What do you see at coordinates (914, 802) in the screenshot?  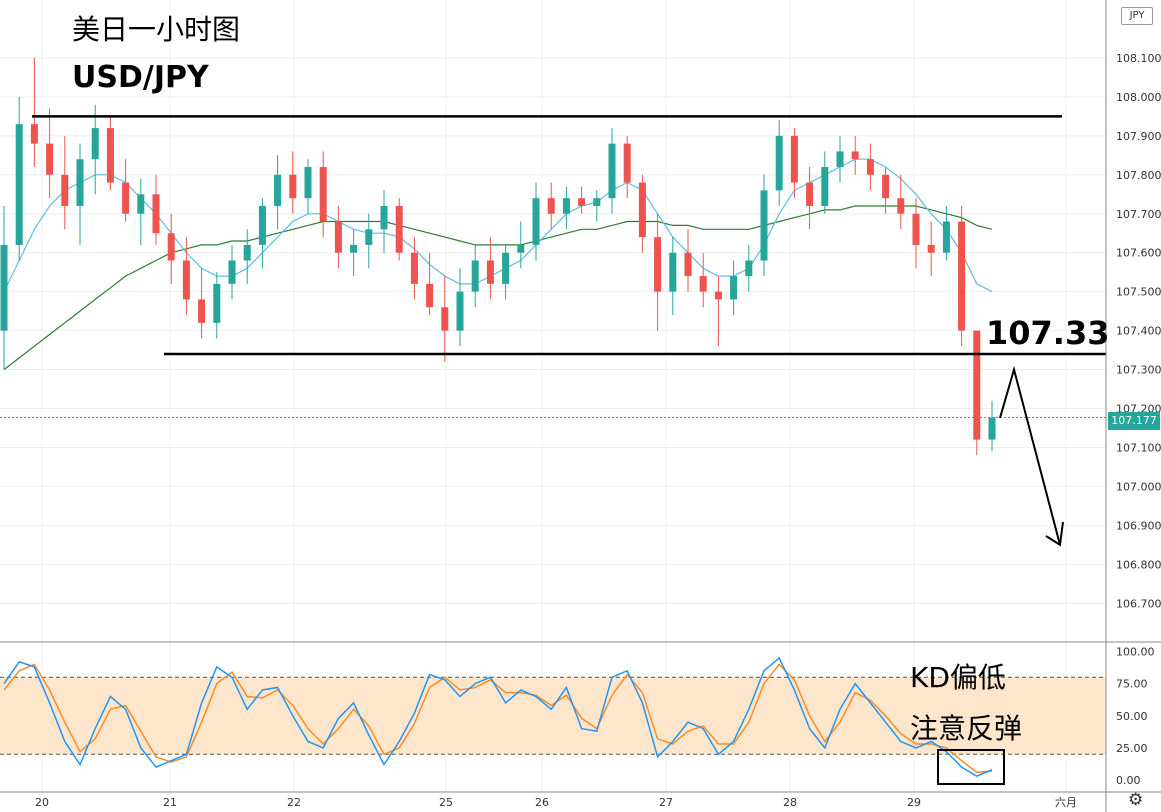 I see `time-tick-label: 29` at bounding box center [914, 802].